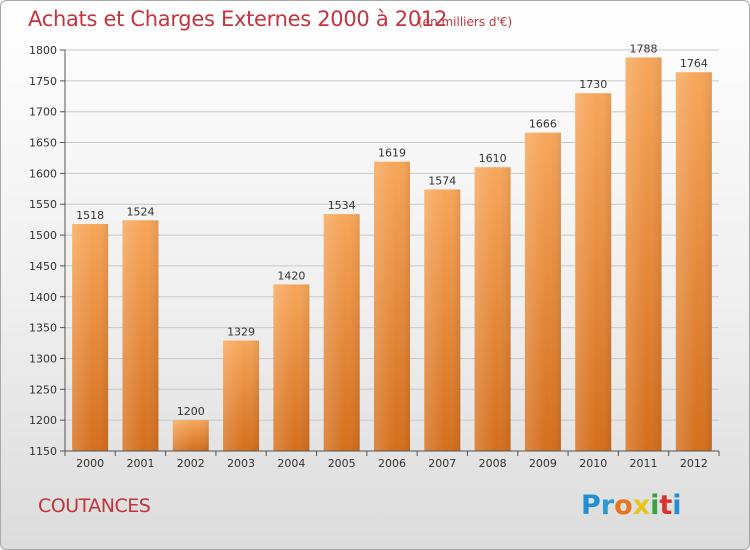 The image size is (750, 550). Describe the element at coordinates (291, 275) in the screenshot. I see `data-label: 1420` at that location.